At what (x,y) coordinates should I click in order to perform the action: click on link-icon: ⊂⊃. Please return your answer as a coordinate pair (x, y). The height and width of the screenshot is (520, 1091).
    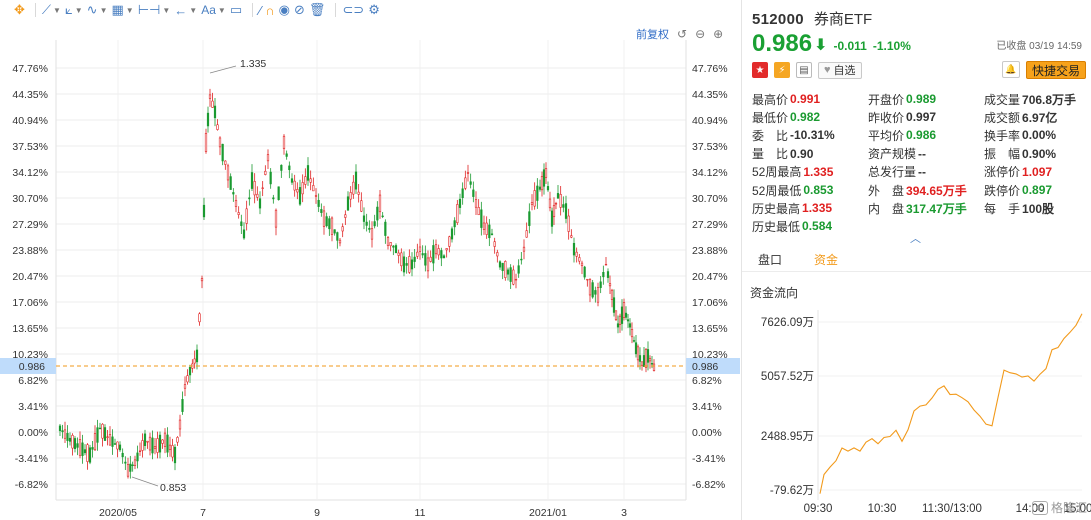
    Looking at the image, I should click on (353, 9).